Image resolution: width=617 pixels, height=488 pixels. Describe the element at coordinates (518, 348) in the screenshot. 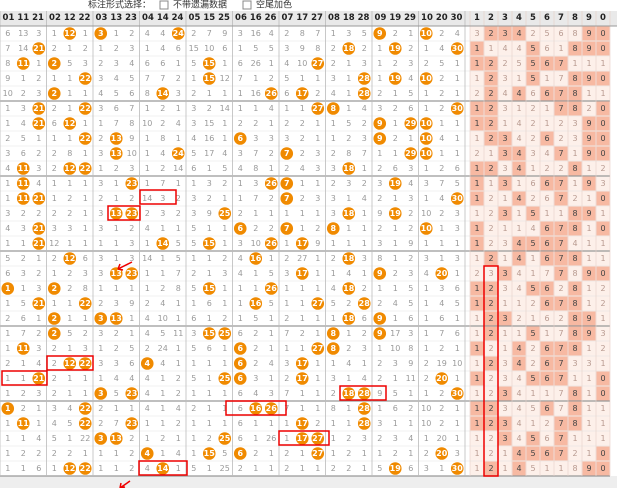

I see `digit-hit: 4` at that location.